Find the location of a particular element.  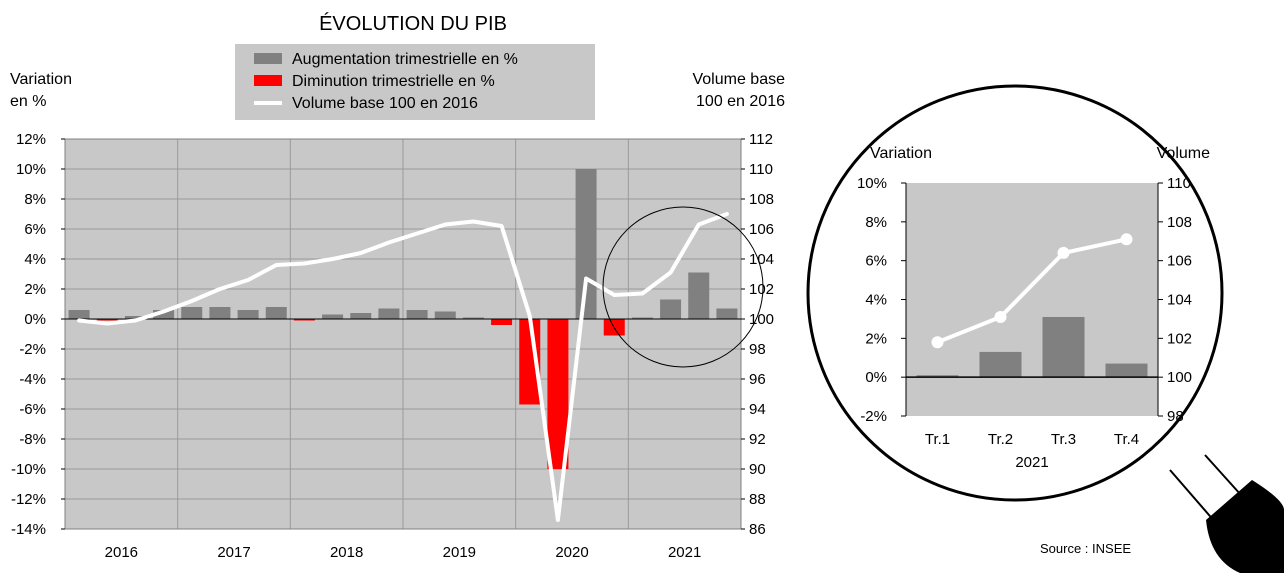

y-tick-right: 98 is located at coordinates (757, 349).